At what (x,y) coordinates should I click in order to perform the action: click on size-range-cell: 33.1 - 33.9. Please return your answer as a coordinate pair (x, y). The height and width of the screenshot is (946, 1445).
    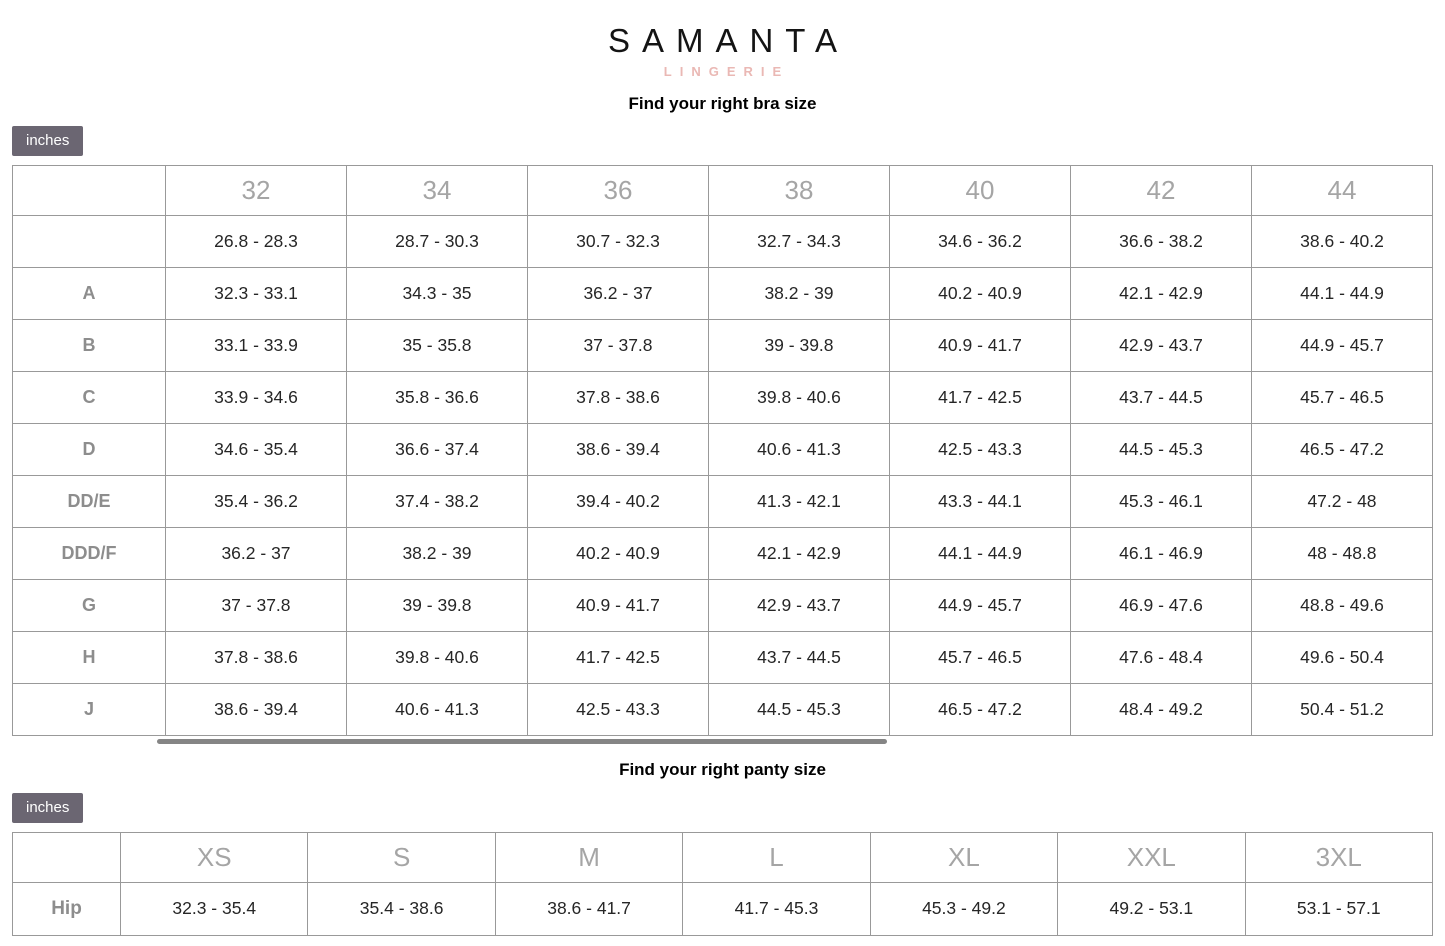
    Looking at the image, I should click on (256, 346).